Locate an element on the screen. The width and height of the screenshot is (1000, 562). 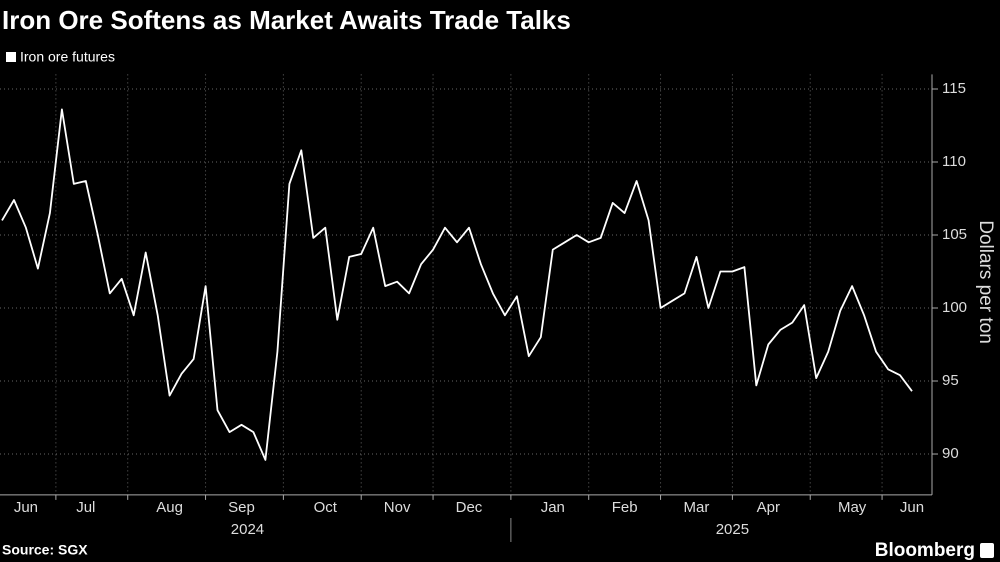
y-tick-label: 105 is located at coordinates (954, 234).